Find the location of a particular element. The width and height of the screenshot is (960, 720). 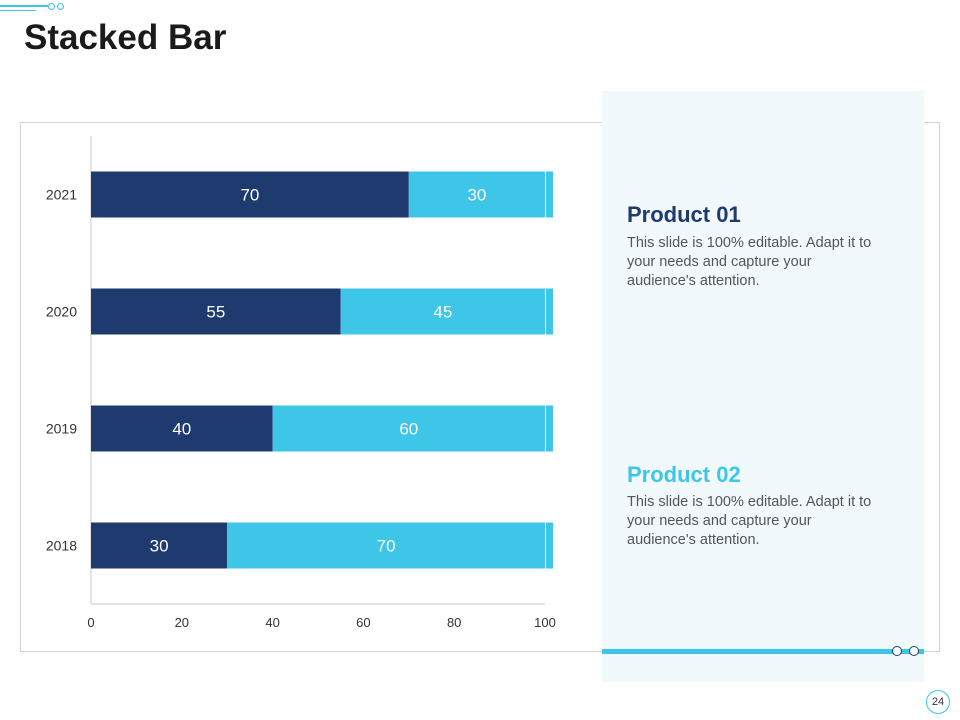

x-tick-label: 80 is located at coordinates (454, 622).